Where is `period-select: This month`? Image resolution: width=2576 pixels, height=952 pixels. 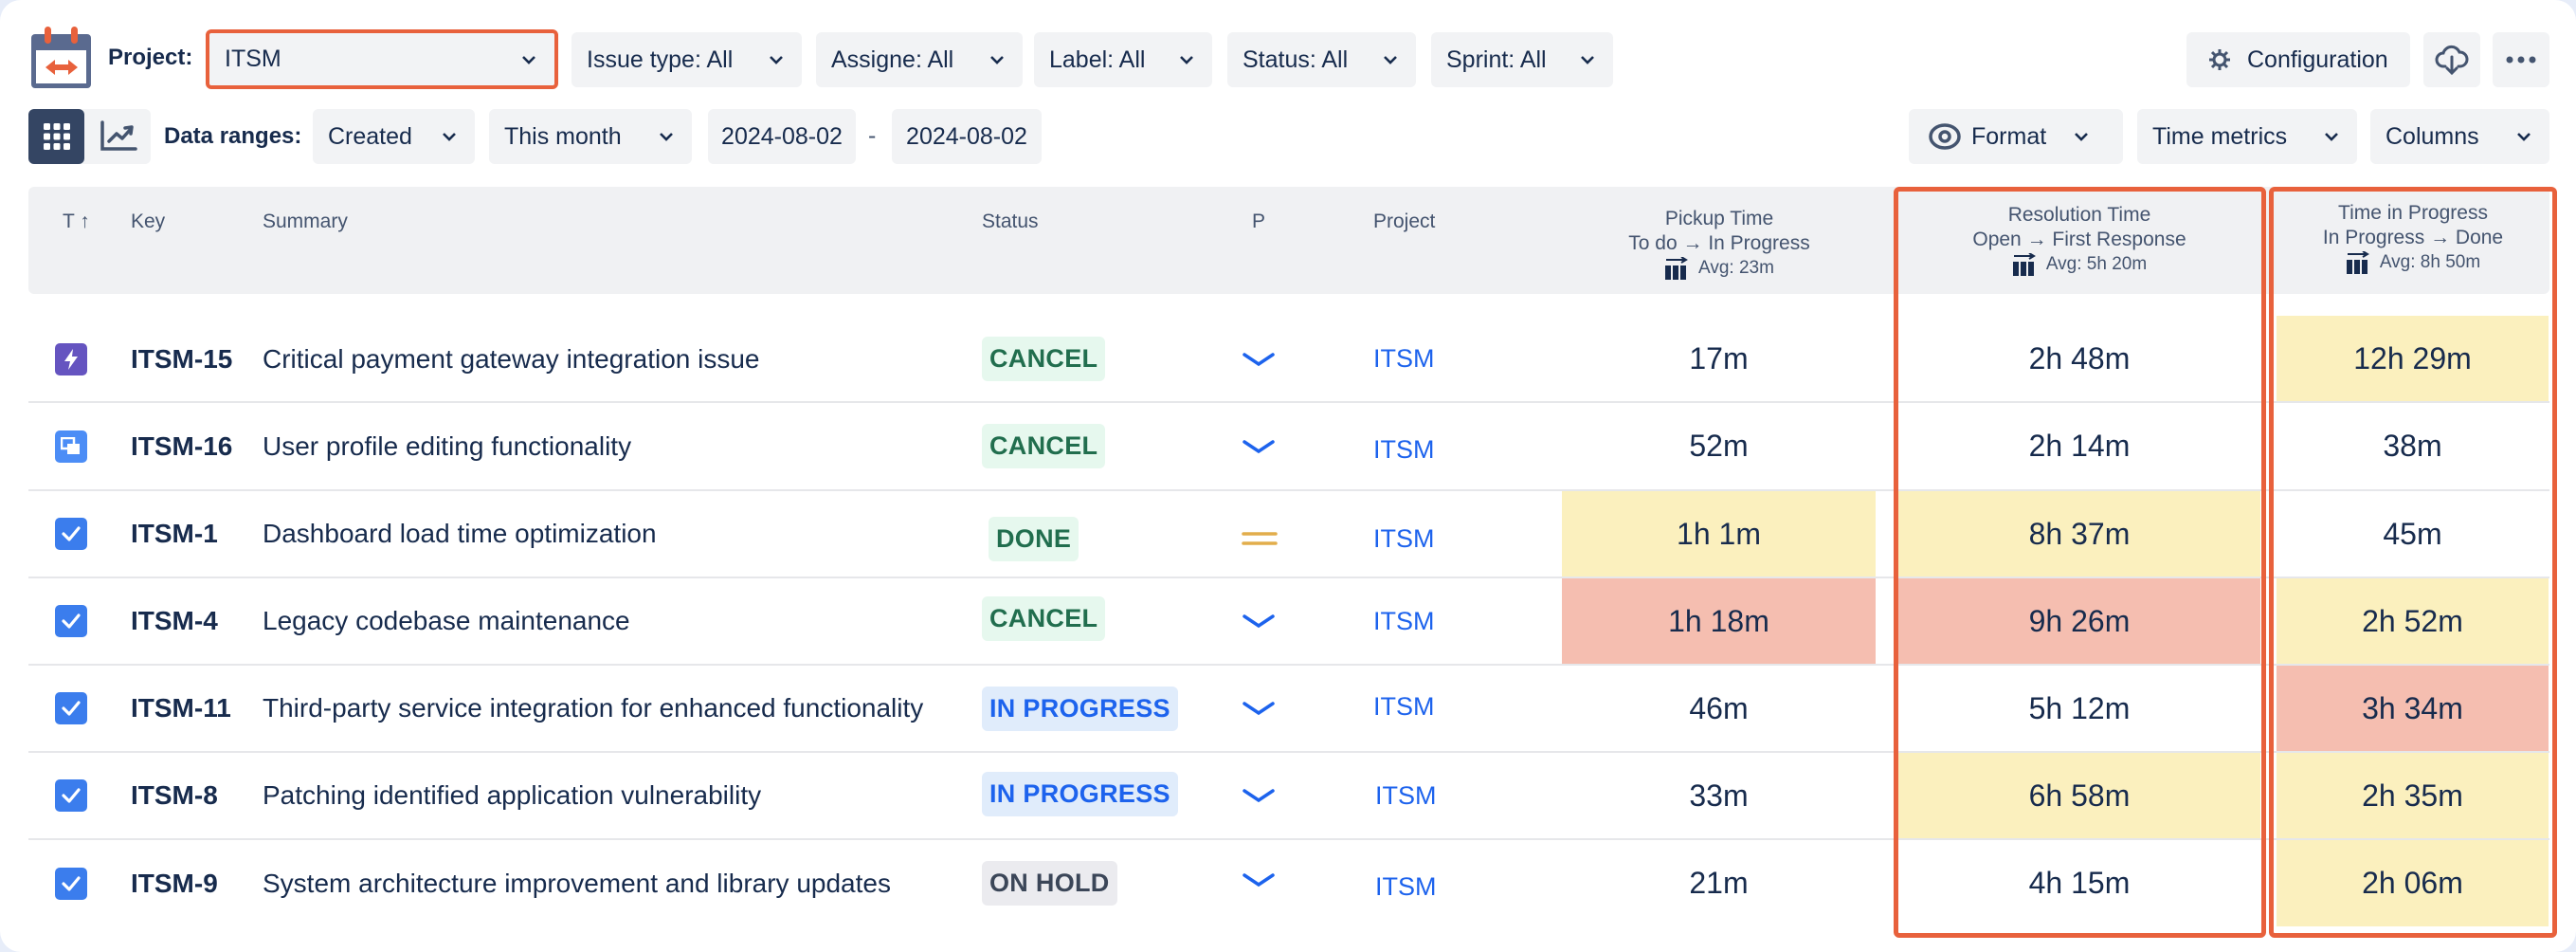 period-select: This month is located at coordinates (590, 137).